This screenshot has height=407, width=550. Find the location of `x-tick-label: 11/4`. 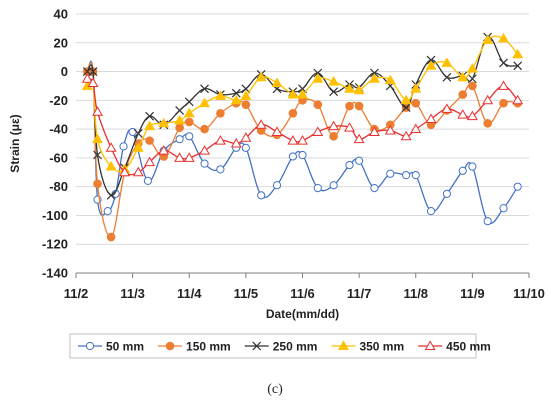

x-tick-label: 11/4 is located at coordinates (189, 293).